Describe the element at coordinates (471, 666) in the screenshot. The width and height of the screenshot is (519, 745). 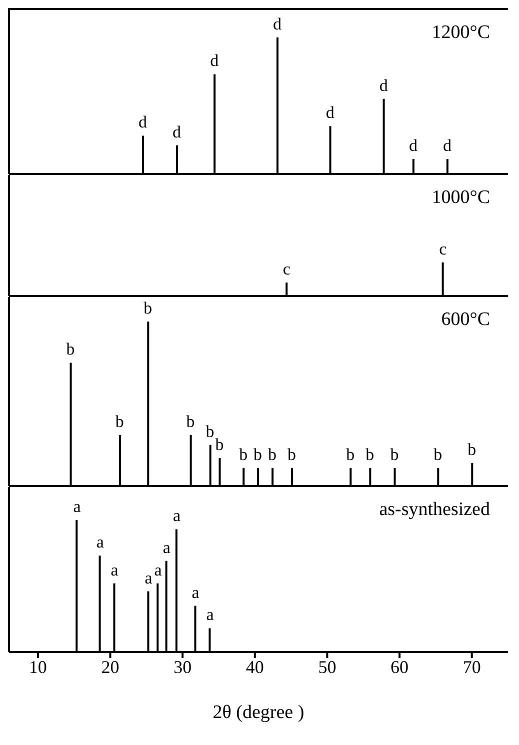
I see `x-tick-label: 70` at that location.